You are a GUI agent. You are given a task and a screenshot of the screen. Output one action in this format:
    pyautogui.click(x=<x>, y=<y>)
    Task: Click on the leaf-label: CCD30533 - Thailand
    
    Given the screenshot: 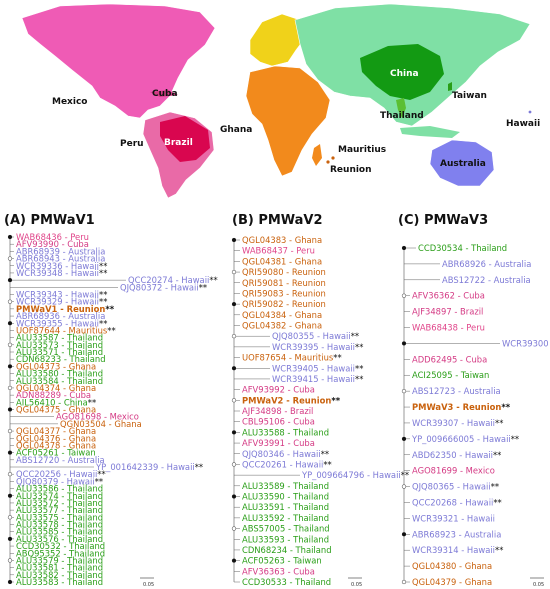 What is the action you would take?
    pyautogui.click(x=286, y=582)
    